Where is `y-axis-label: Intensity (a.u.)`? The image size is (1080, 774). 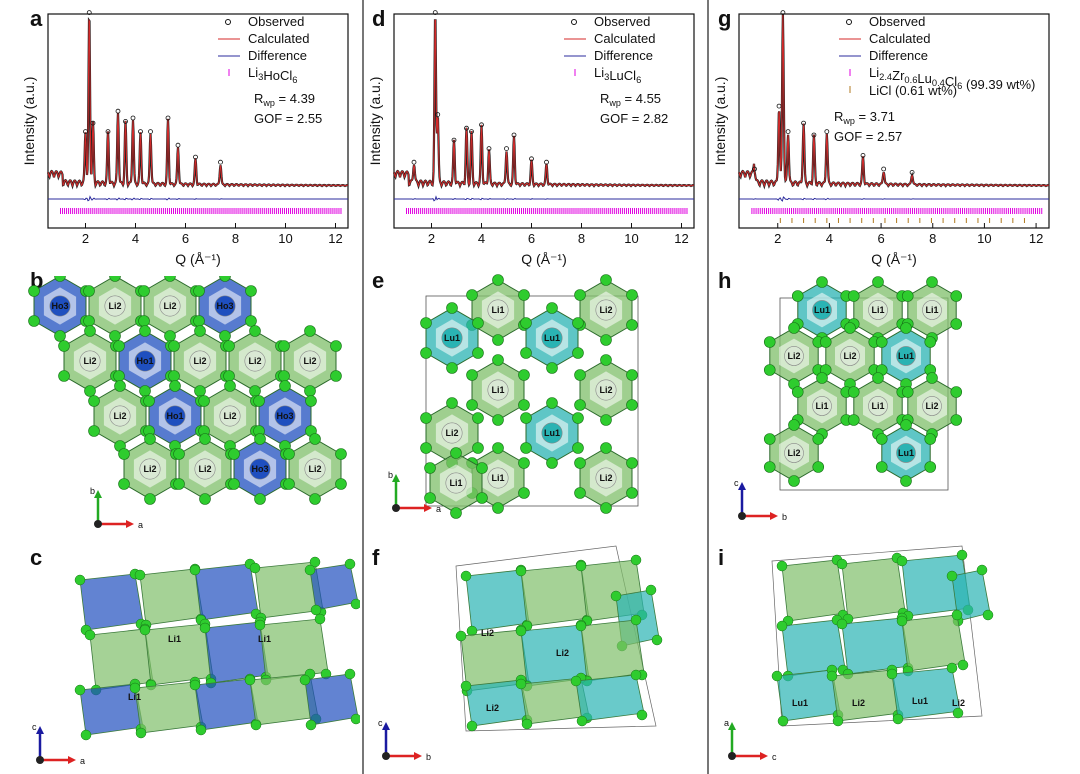
y-axis-label: Intensity (a.u.) is located at coordinates (29, 121).